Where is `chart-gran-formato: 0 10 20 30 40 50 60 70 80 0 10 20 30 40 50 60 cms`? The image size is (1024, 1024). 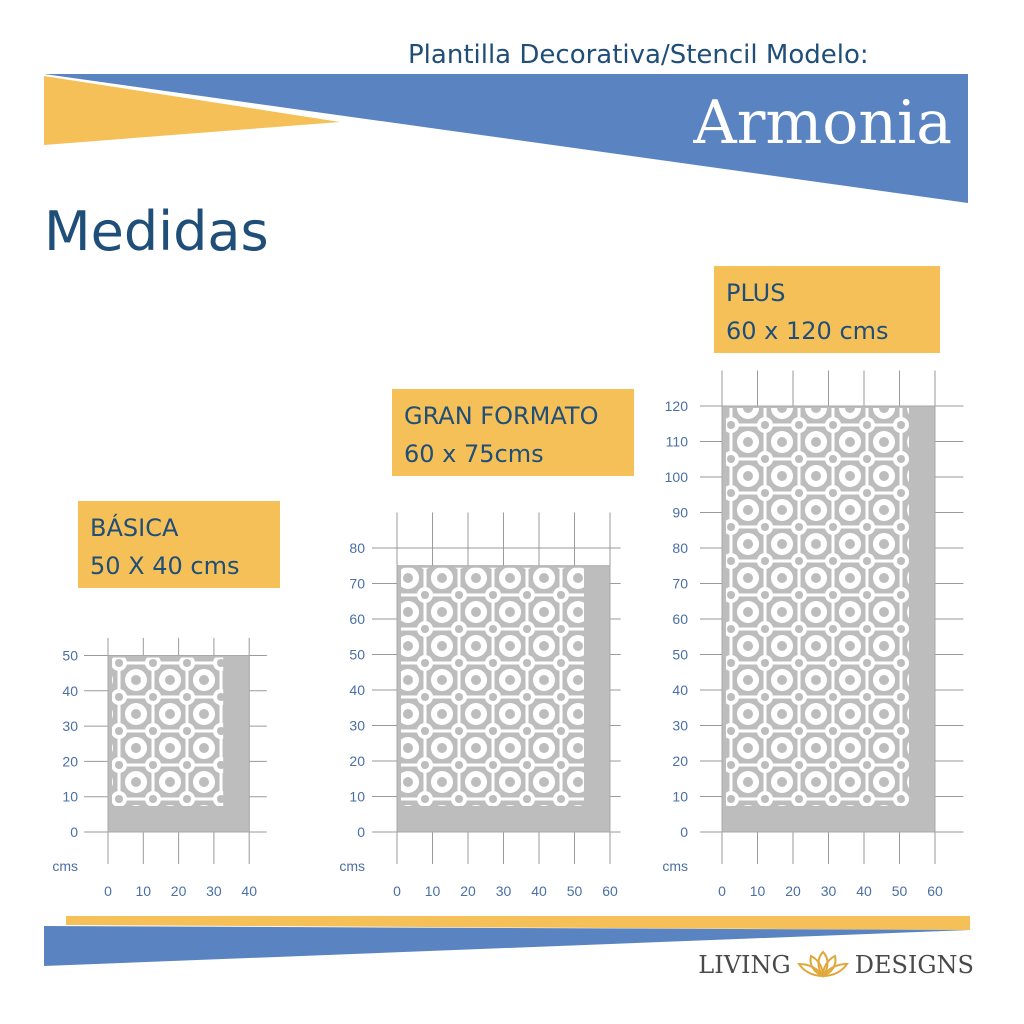 chart-gran-formato: 0 10 20 30 40 50 60 70 80 0 10 20 30 40 50 60 cms is located at coordinates (480, 705).